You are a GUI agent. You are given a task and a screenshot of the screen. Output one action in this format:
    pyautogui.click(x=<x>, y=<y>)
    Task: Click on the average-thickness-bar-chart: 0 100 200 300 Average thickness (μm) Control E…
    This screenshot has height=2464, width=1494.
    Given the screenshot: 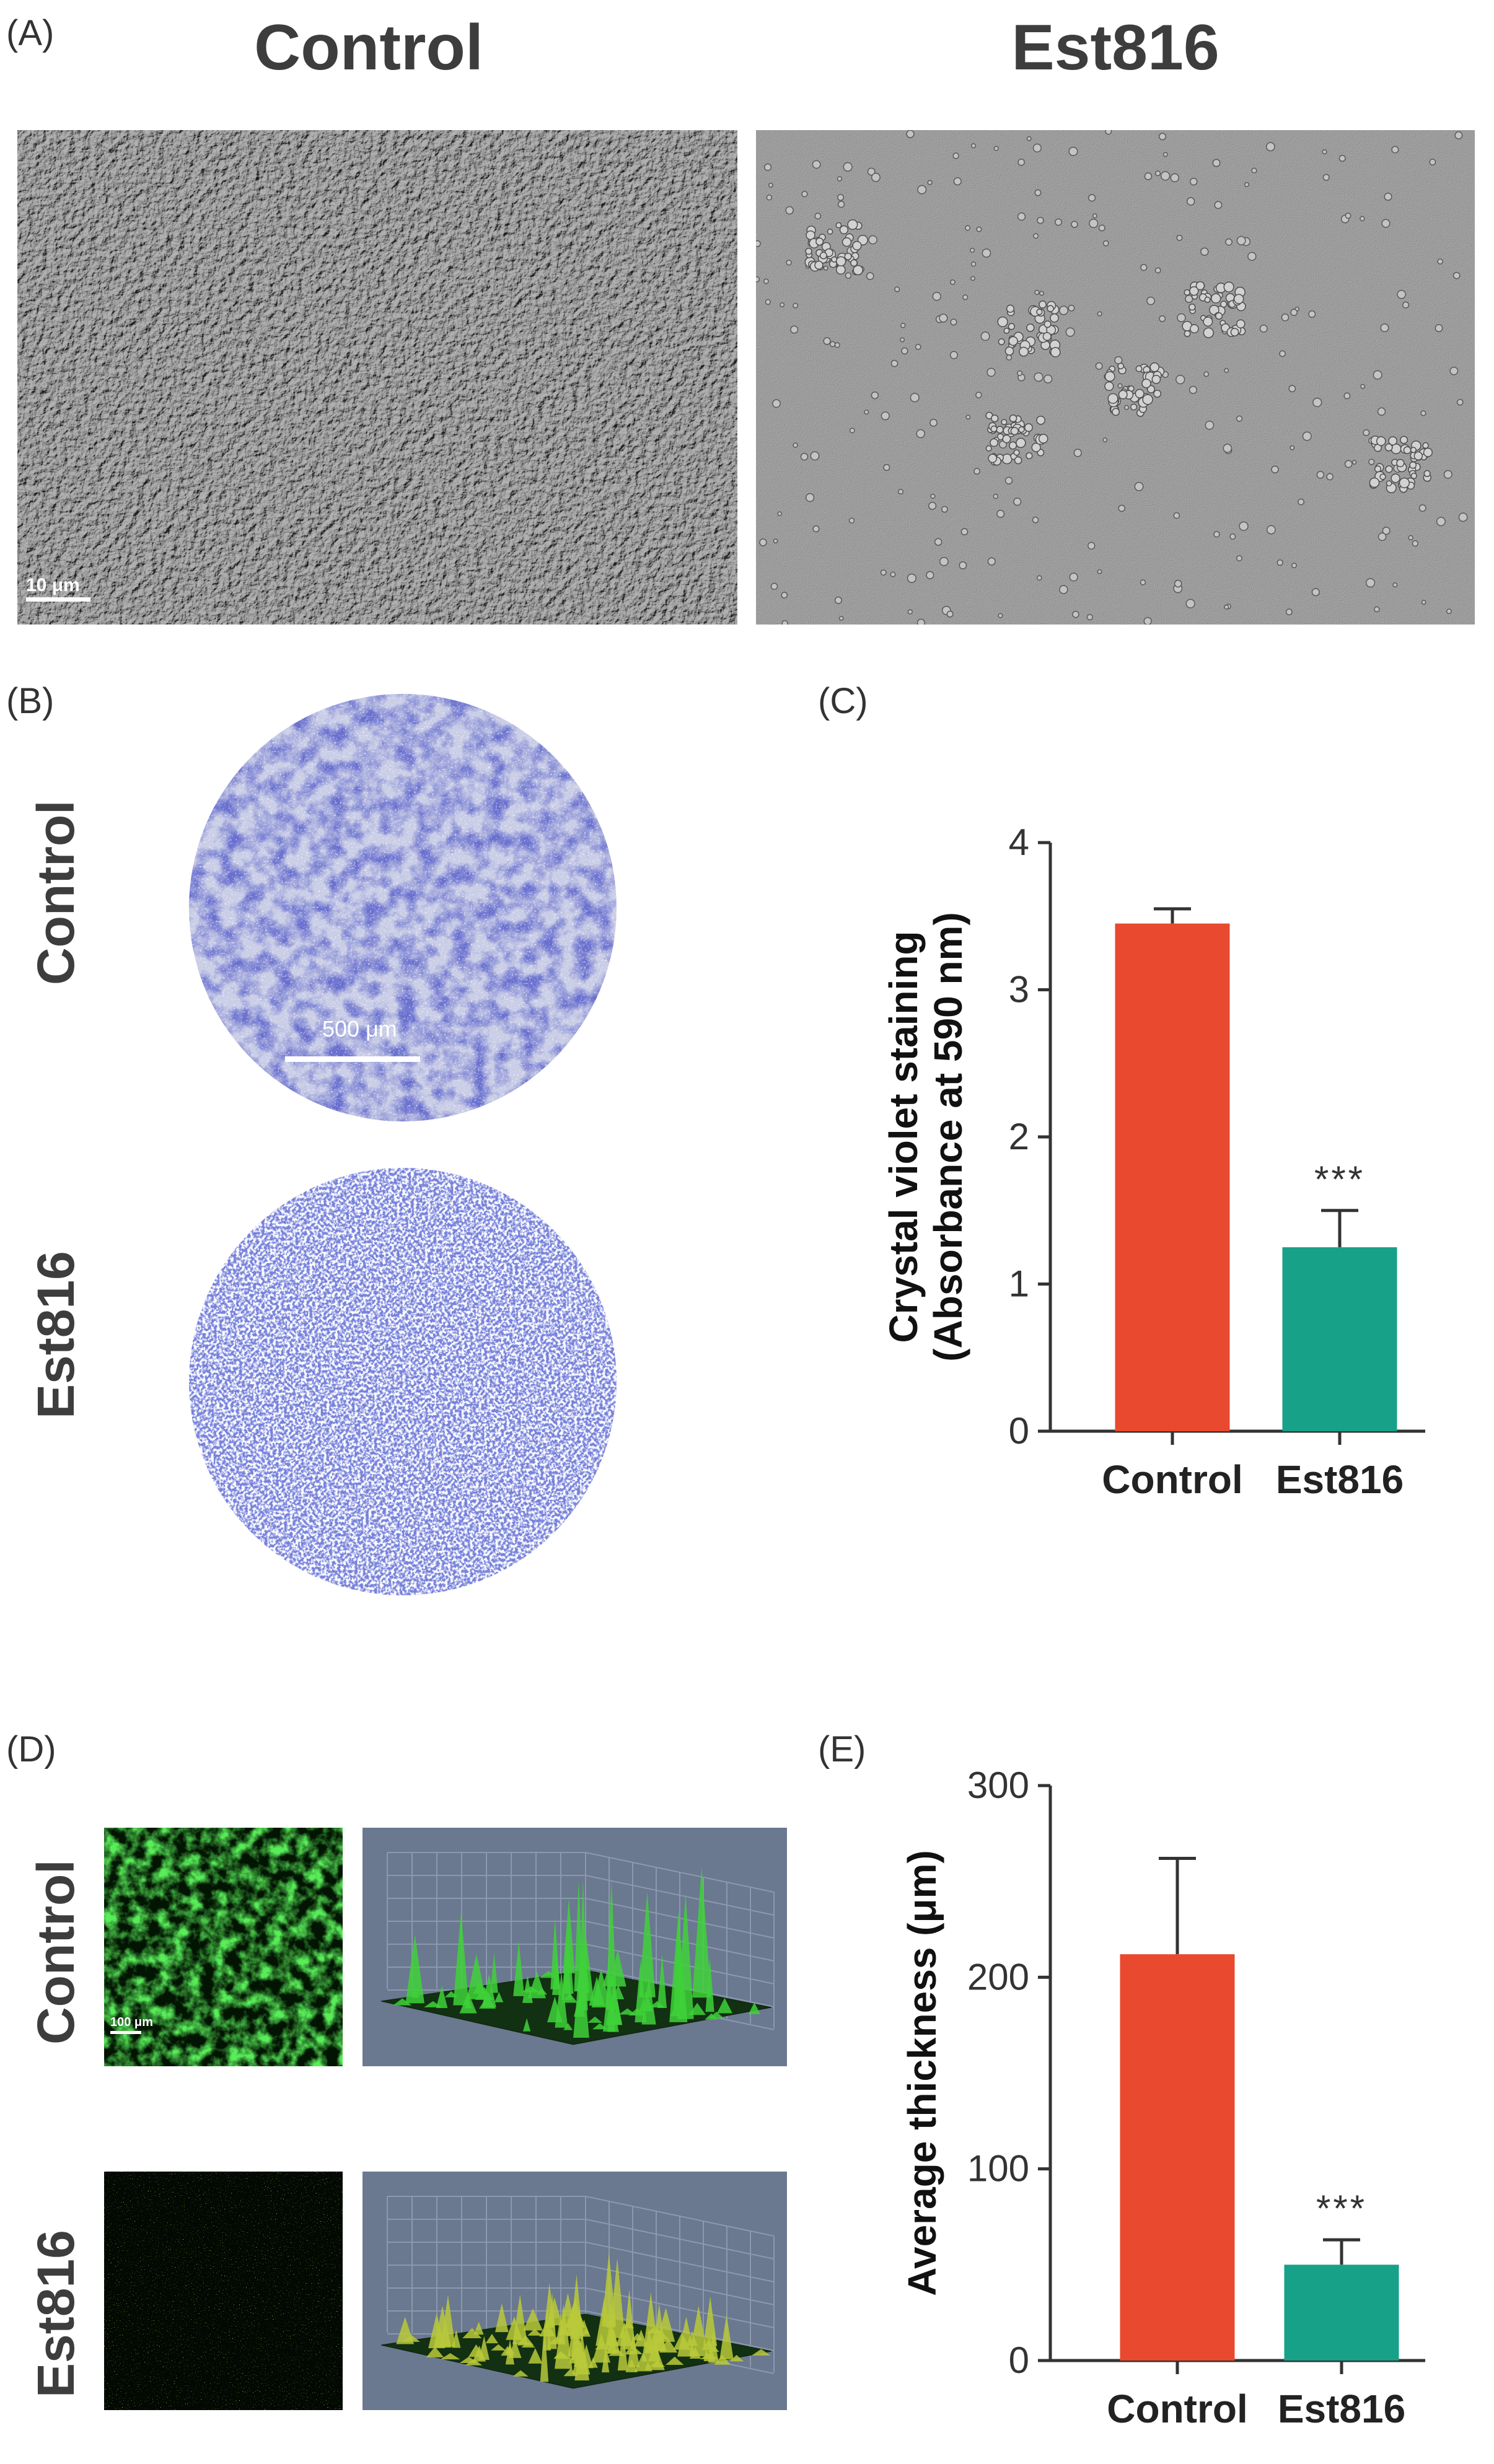 What is the action you would take?
    pyautogui.click(x=1162, y=2098)
    